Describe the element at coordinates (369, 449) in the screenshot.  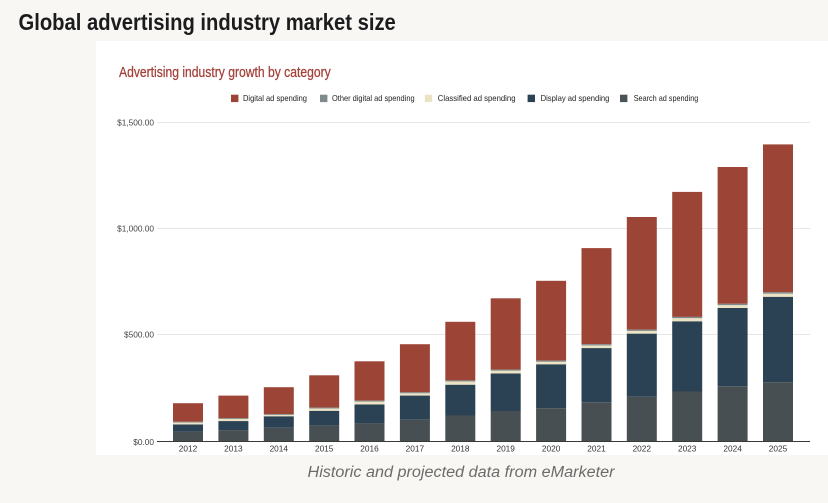
I see `svg-text: 2016` at that location.